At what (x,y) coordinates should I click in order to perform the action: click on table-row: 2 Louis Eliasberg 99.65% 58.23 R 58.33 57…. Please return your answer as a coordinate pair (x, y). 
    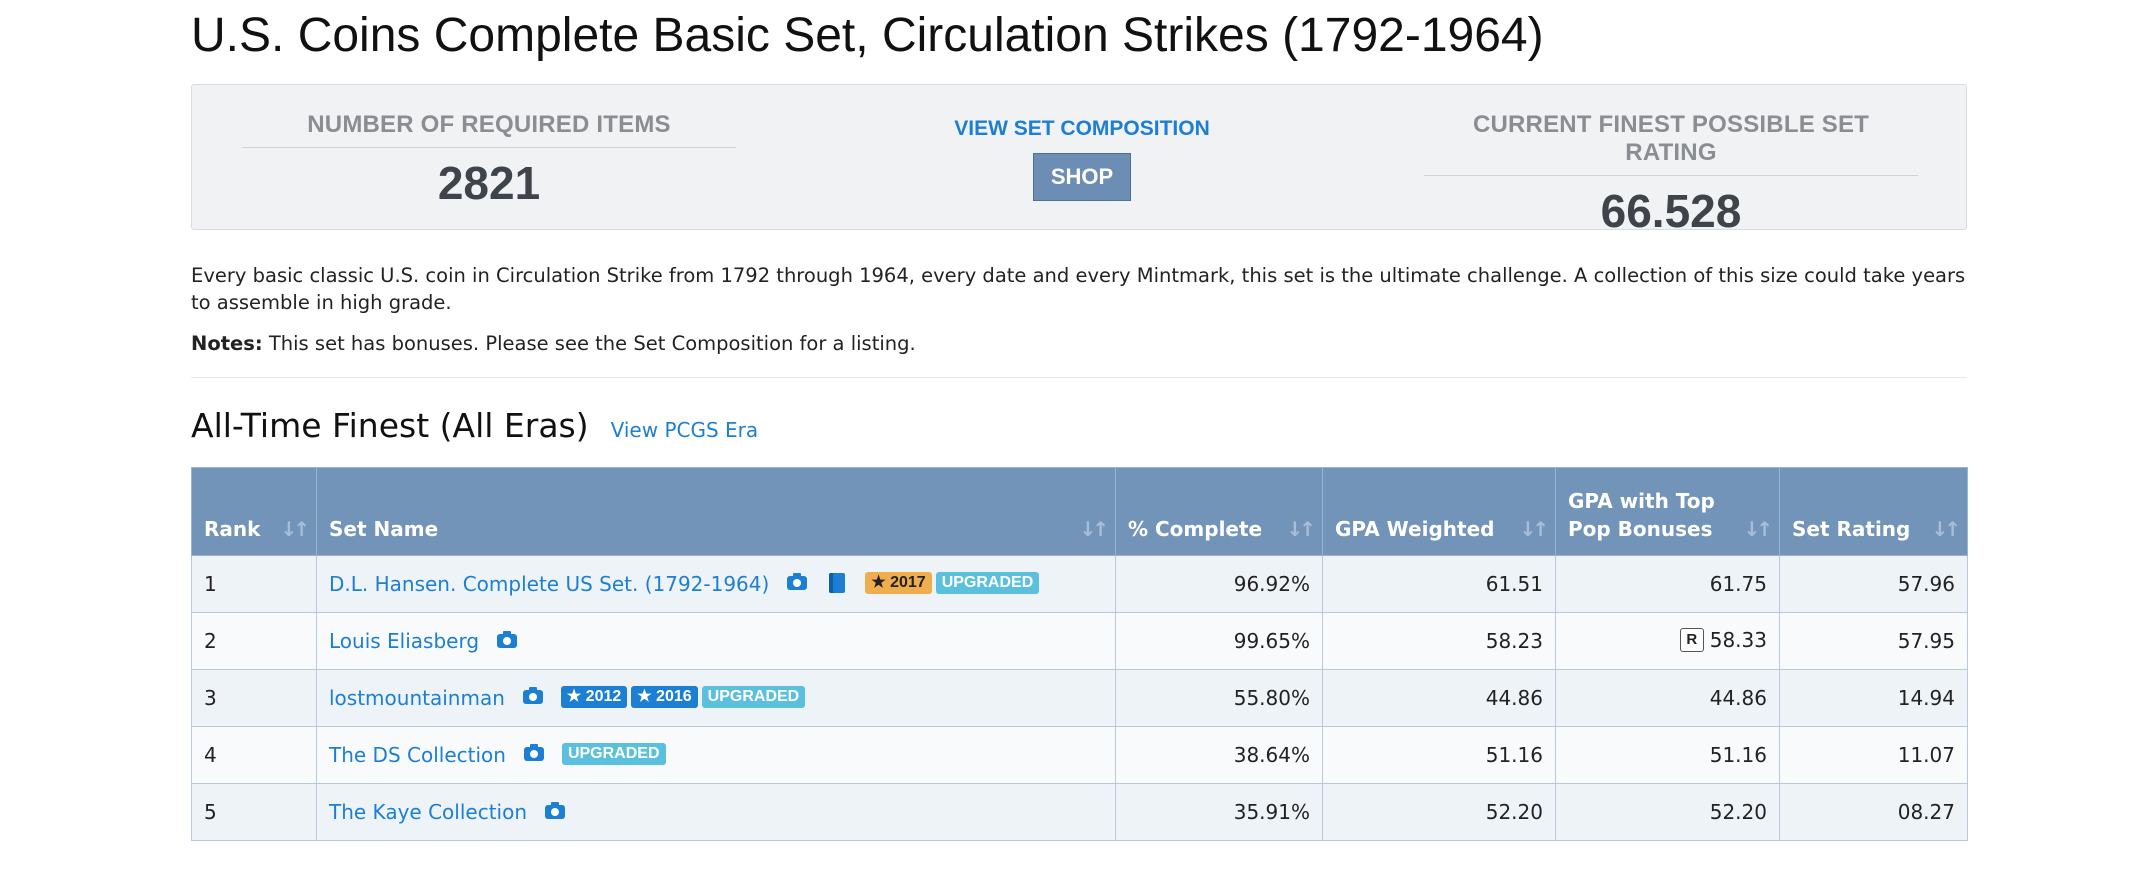
    Looking at the image, I should click on (1079, 641).